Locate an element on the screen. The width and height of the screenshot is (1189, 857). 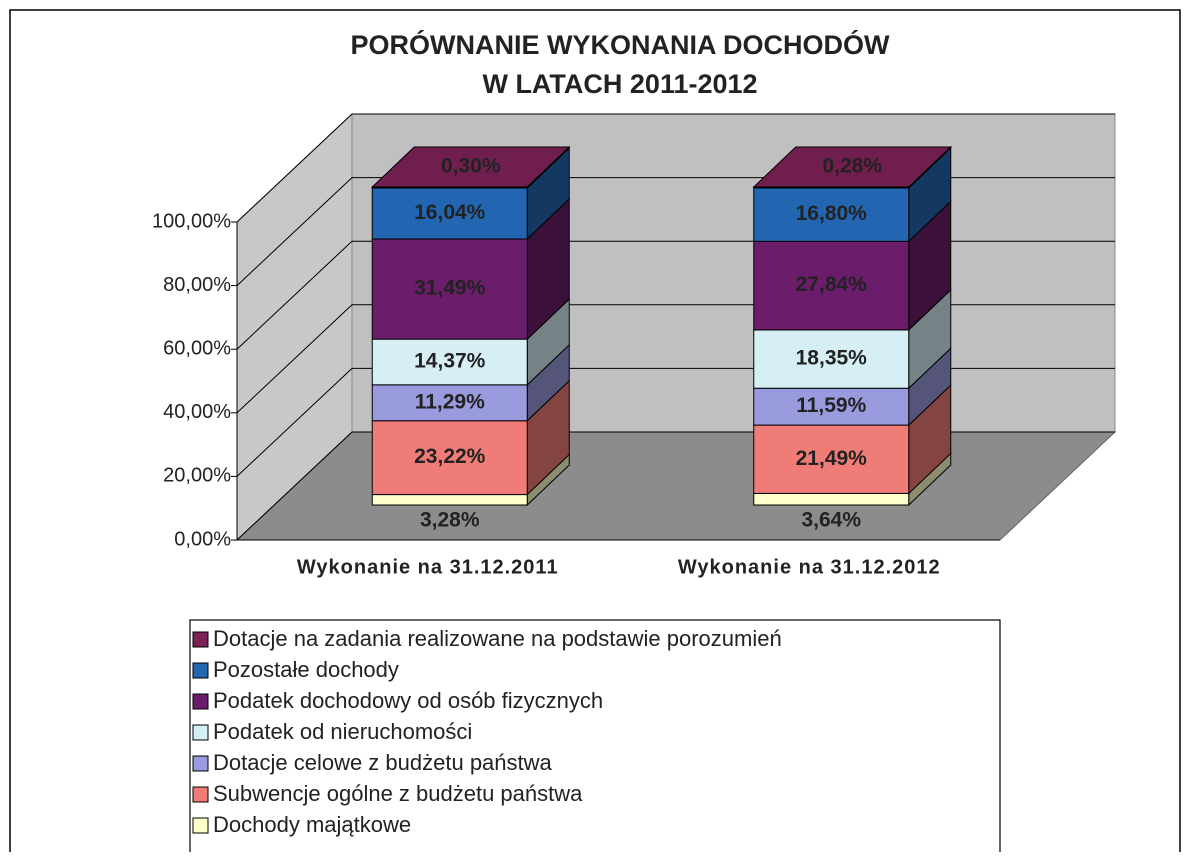
data-label: 0,30% is located at coordinates (471, 166).